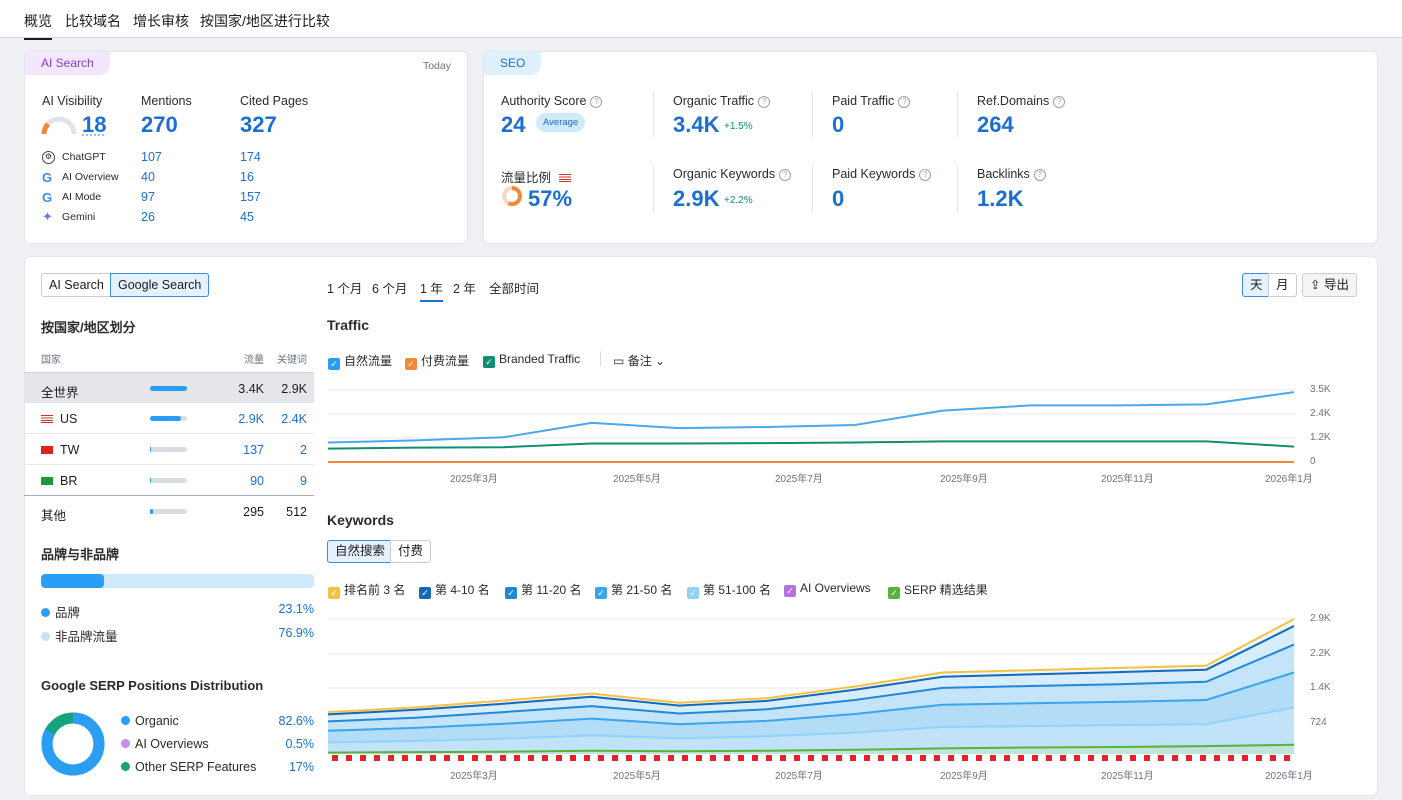 The width and height of the screenshot is (1402, 800). Describe the element at coordinates (160, 285) in the screenshot. I see `google-search-toggle: Google Search` at that location.